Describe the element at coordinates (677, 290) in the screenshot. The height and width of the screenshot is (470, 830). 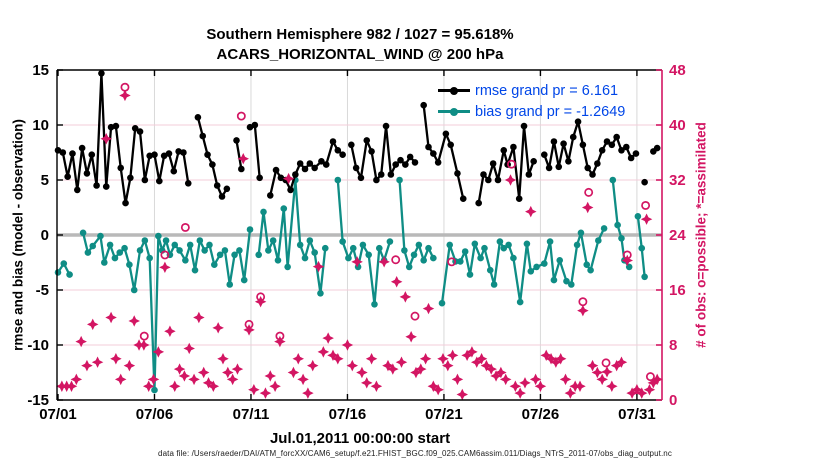
I see `right-tick-label: 16` at that location.